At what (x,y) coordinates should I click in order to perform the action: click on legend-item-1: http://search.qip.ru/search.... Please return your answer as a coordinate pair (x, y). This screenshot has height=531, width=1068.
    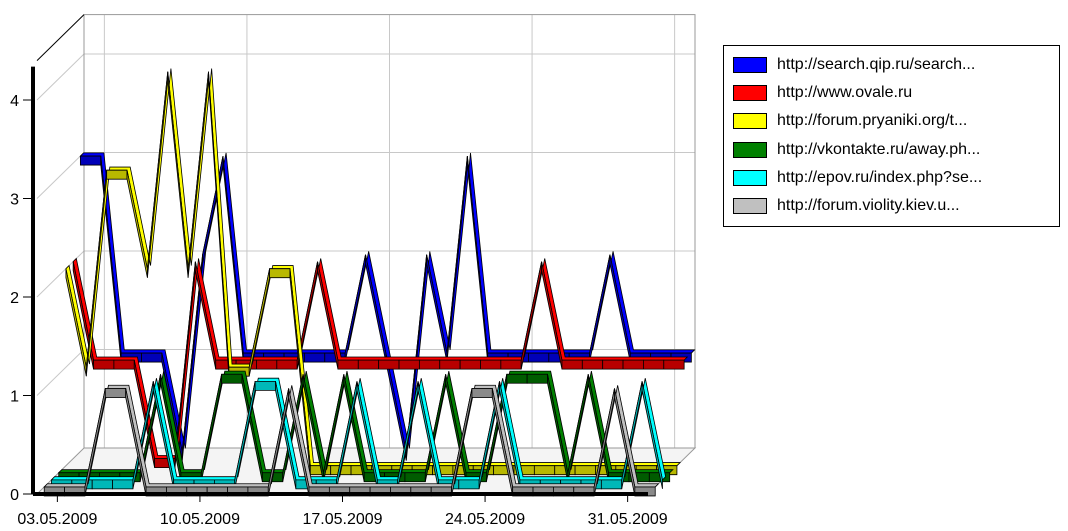
    Looking at the image, I should click on (854, 65).